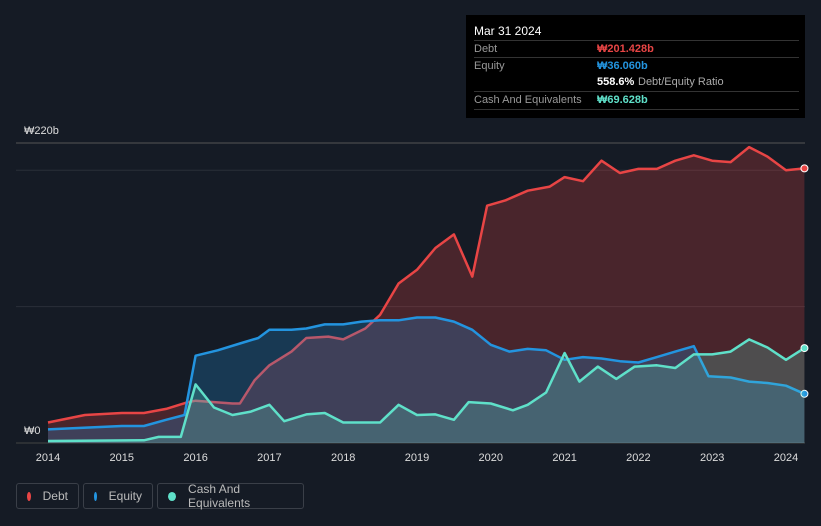 This screenshot has width=821, height=526. Describe the element at coordinates (269, 458) in the screenshot. I see `x-tick-label: 2017` at that location.